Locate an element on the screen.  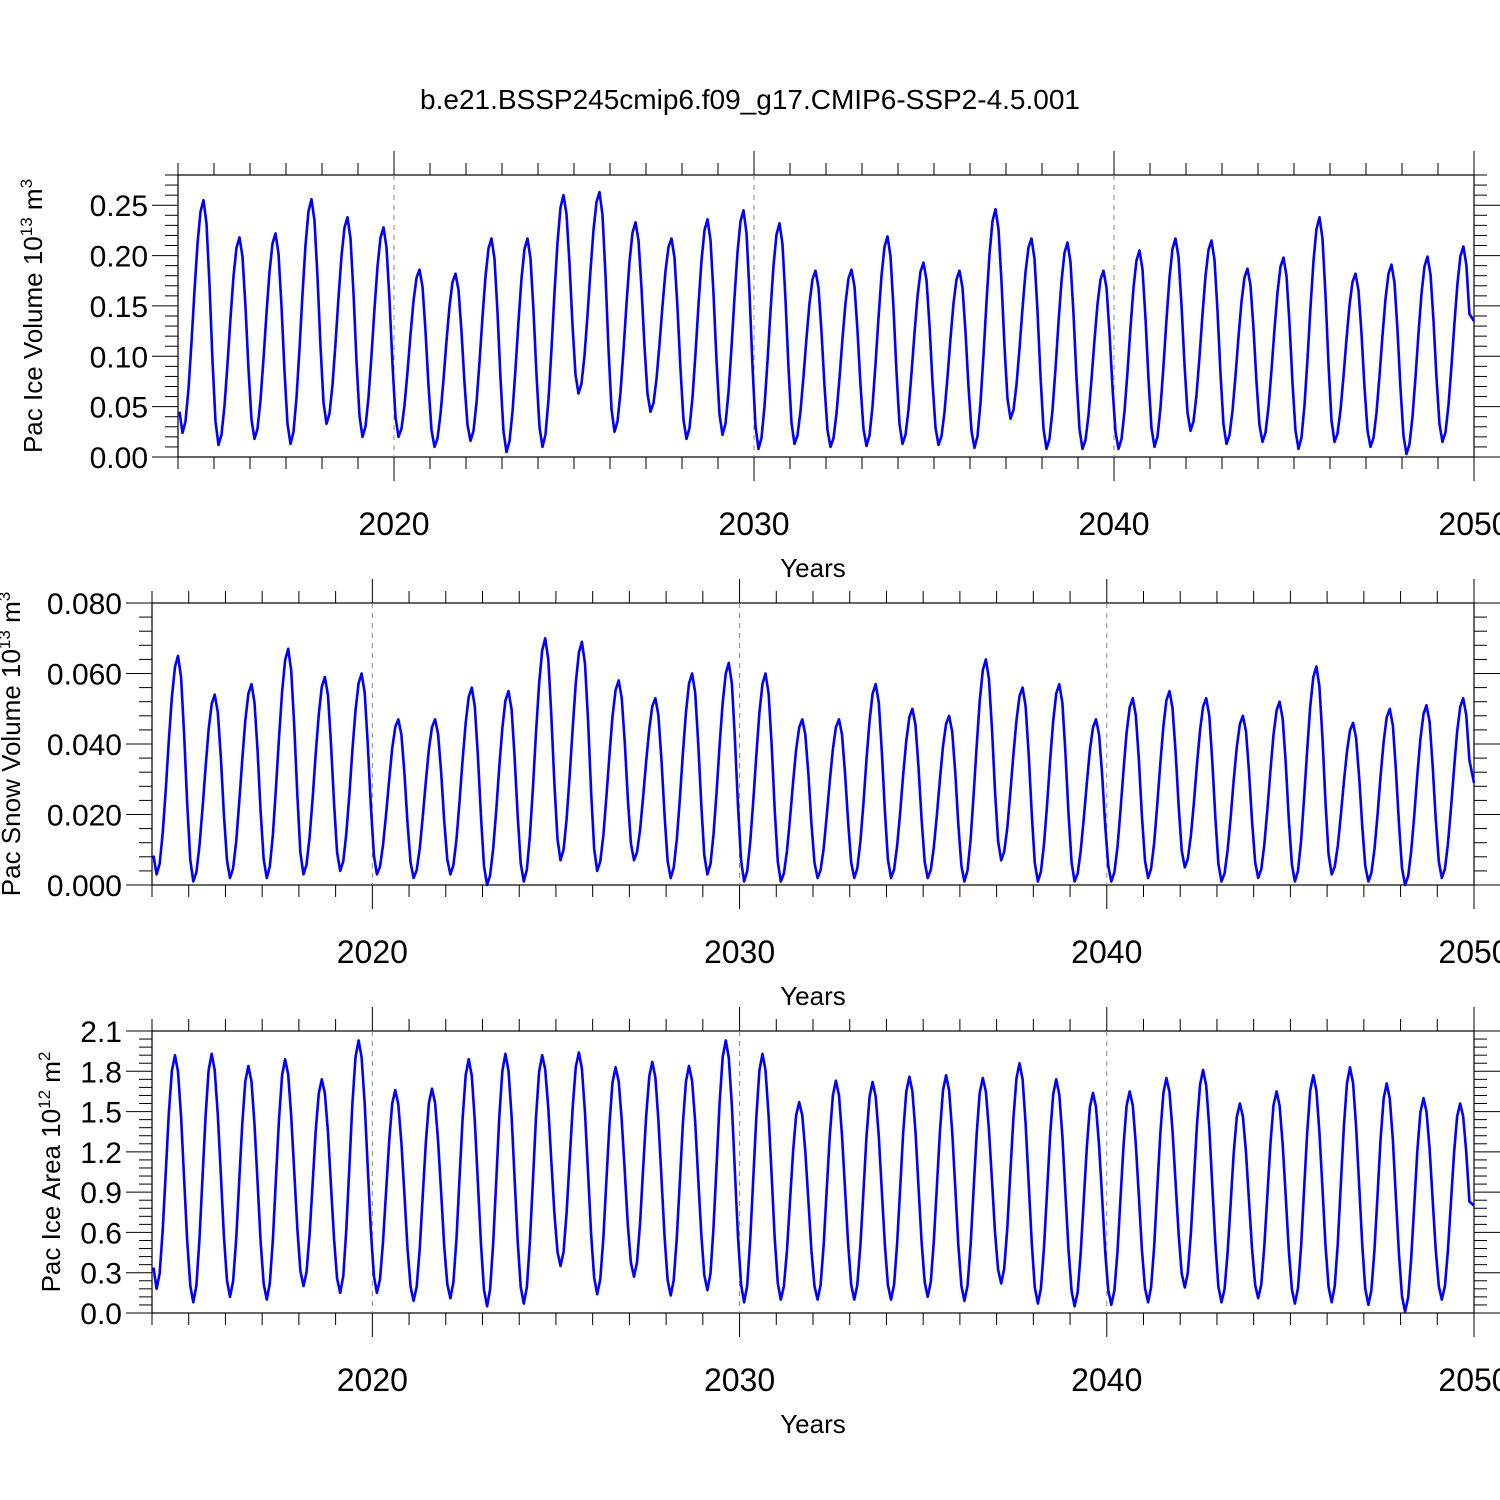
y-tick-label: 2.1 is located at coordinates (101, 1032).